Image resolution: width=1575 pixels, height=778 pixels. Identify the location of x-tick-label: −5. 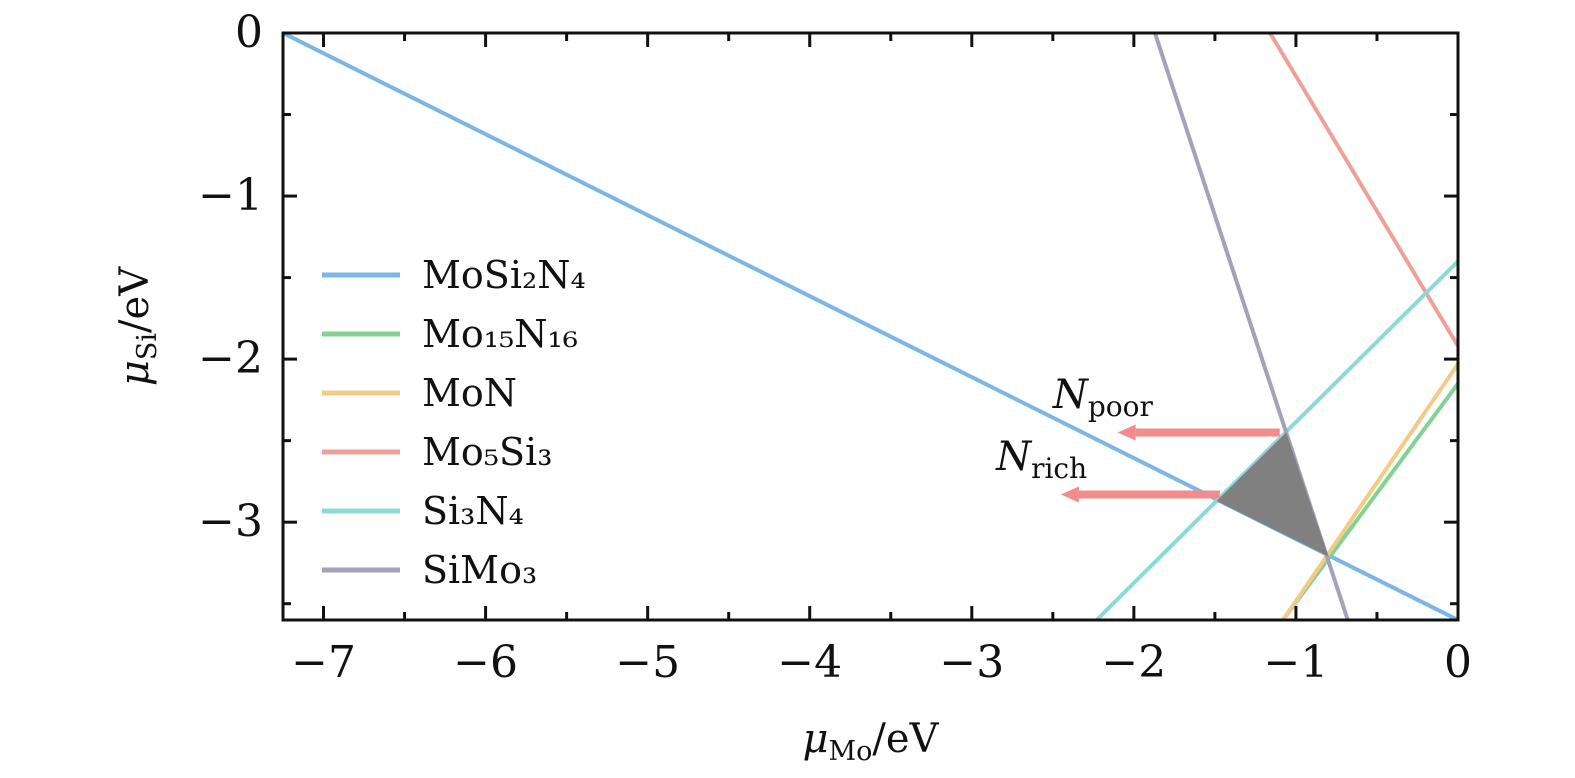
(647, 662).